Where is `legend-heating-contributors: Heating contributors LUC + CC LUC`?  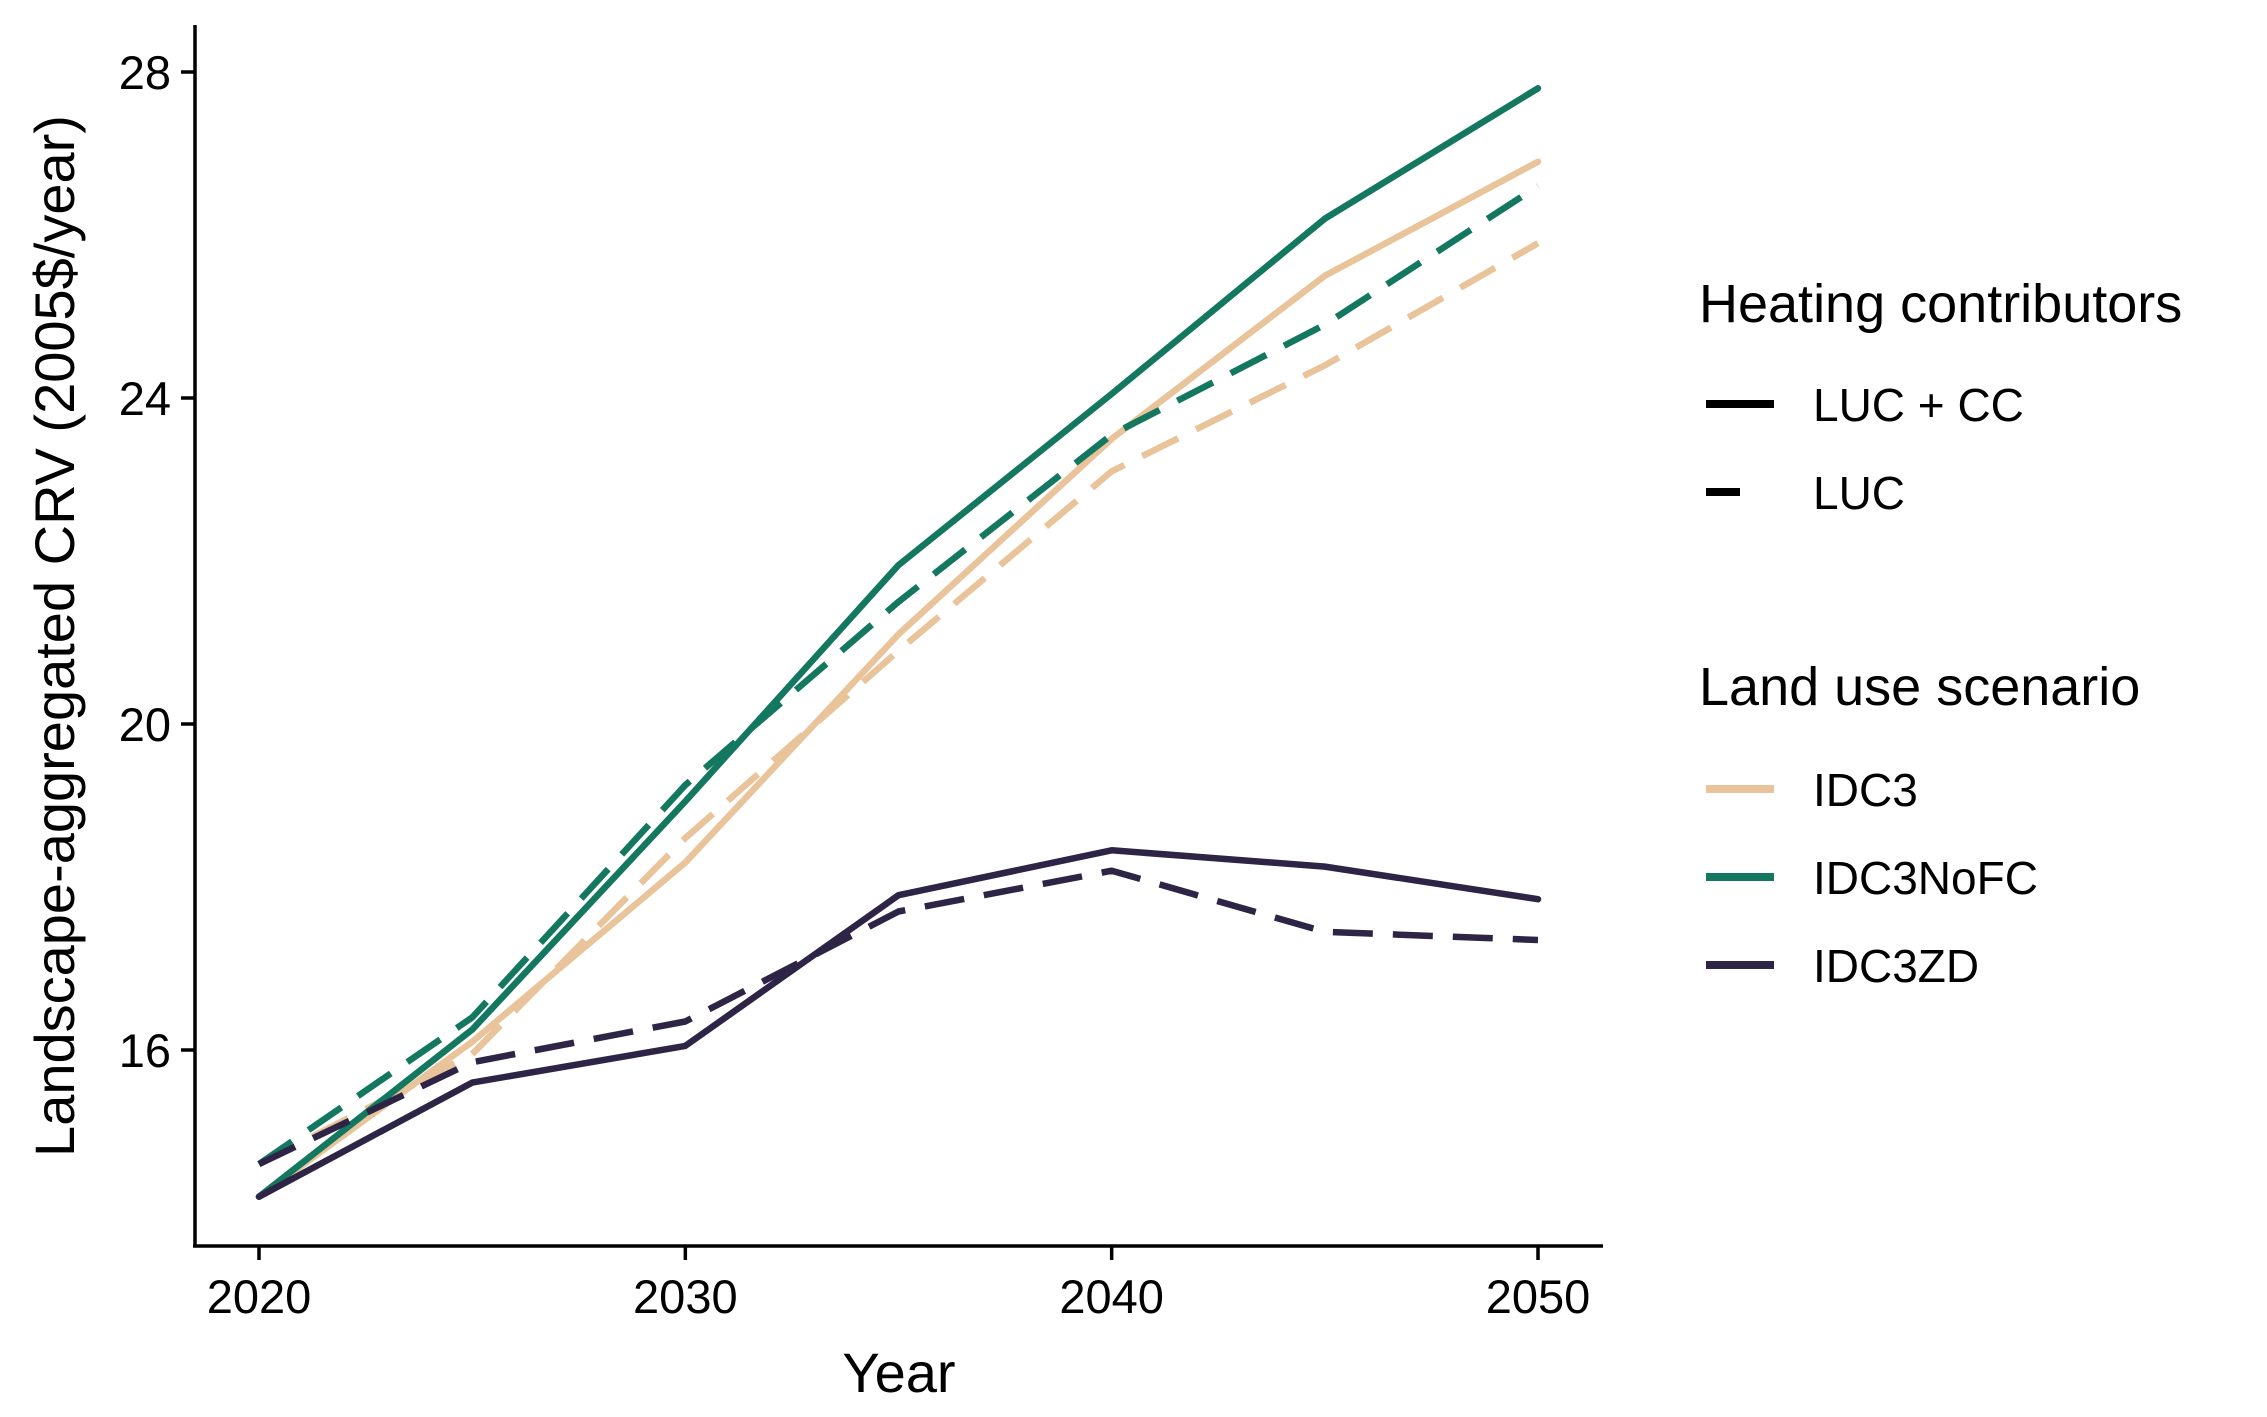 legend-heating-contributors: Heating contributors LUC + CC LUC is located at coordinates (1940, 396).